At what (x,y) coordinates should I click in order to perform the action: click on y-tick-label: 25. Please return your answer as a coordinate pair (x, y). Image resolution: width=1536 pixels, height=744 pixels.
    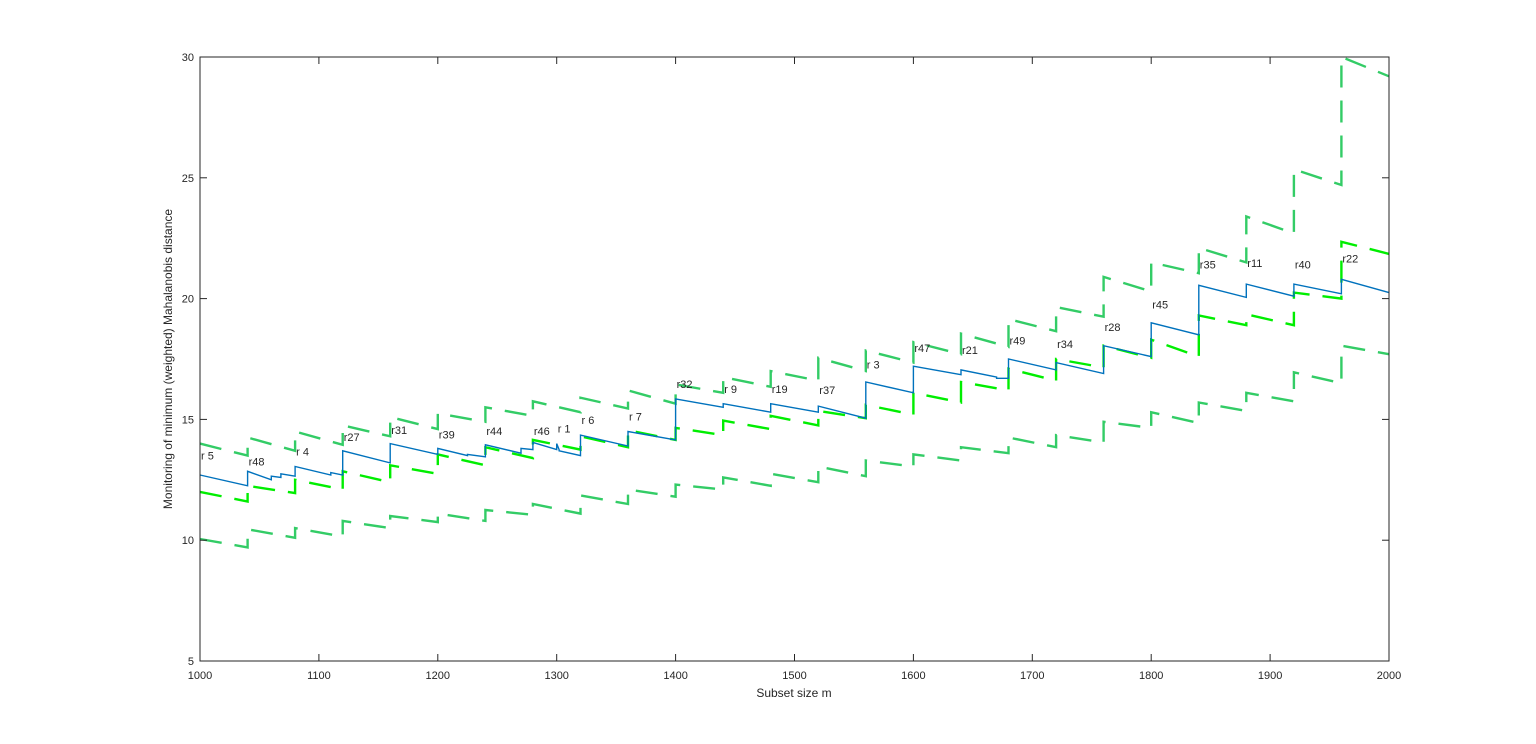
    Looking at the image, I should click on (188, 179).